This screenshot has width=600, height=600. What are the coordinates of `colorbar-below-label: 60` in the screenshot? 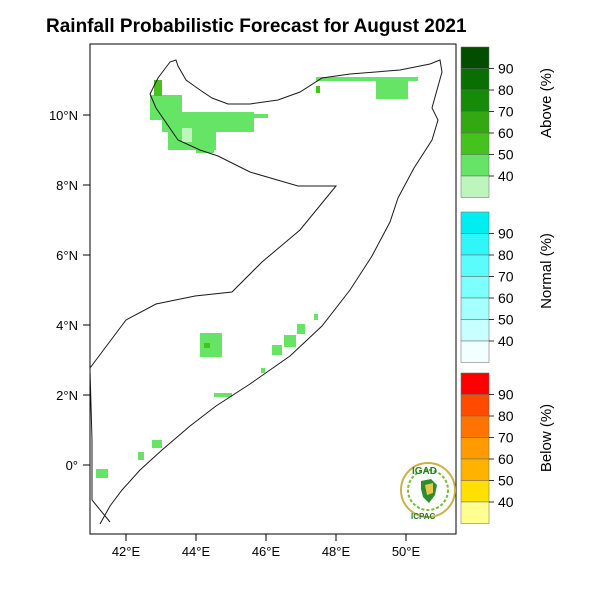 It's located at (506, 459).